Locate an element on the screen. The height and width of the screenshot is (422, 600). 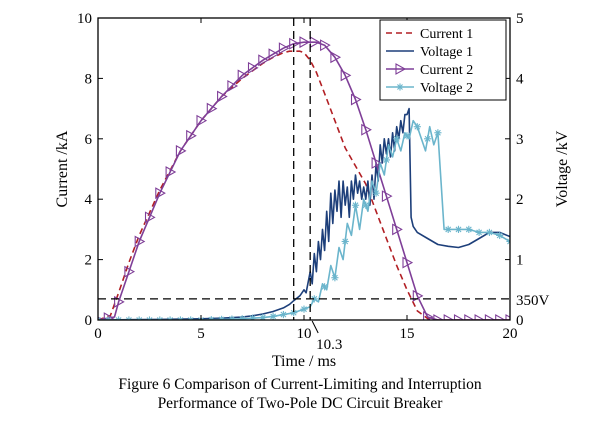
y-tick-label: 4 is located at coordinates (89, 200).